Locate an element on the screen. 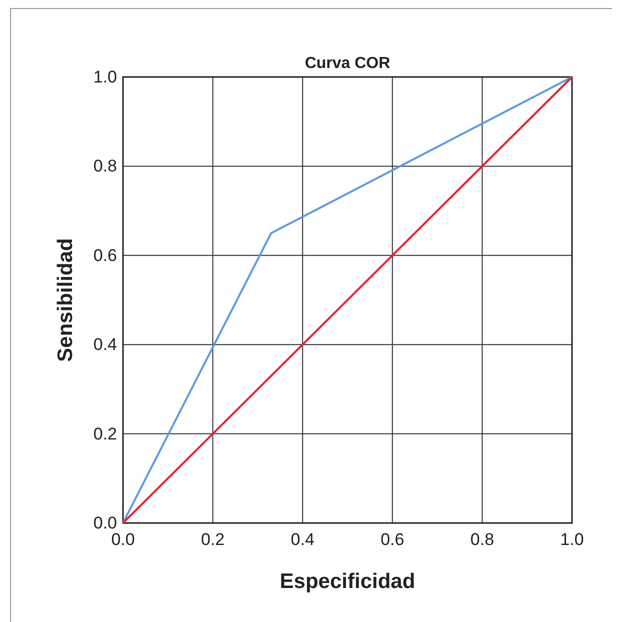  y-axis-title: Sensibilidad is located at coordinates (65, 300).